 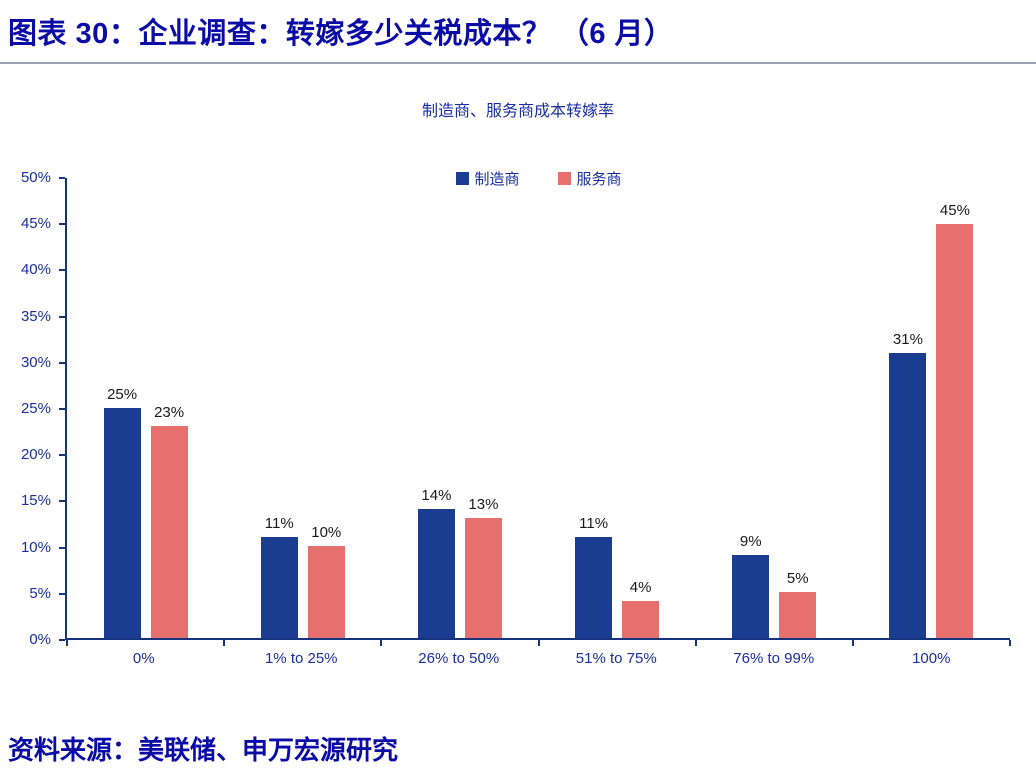 I want to click on bar-value-label: 13%, so click(x=483, y=505).